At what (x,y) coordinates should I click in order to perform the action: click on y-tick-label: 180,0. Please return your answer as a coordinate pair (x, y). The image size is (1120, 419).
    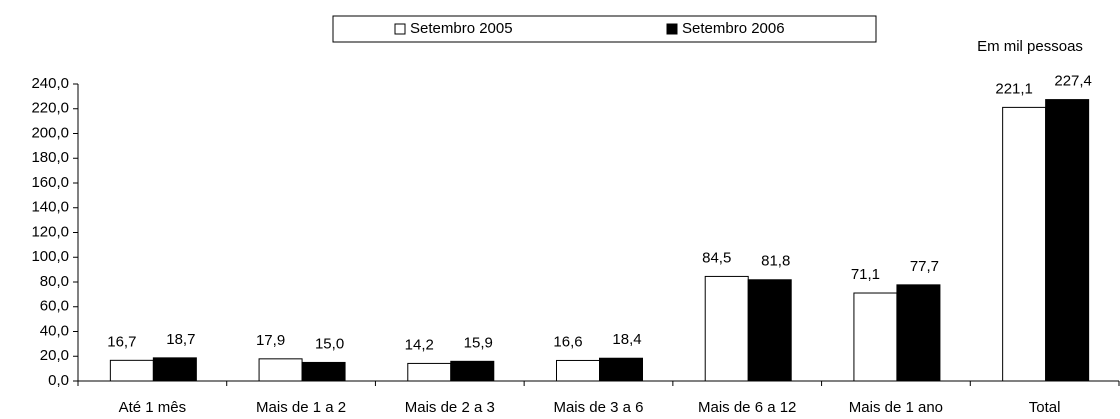
    Looking at the image, I should click on (50, 157).